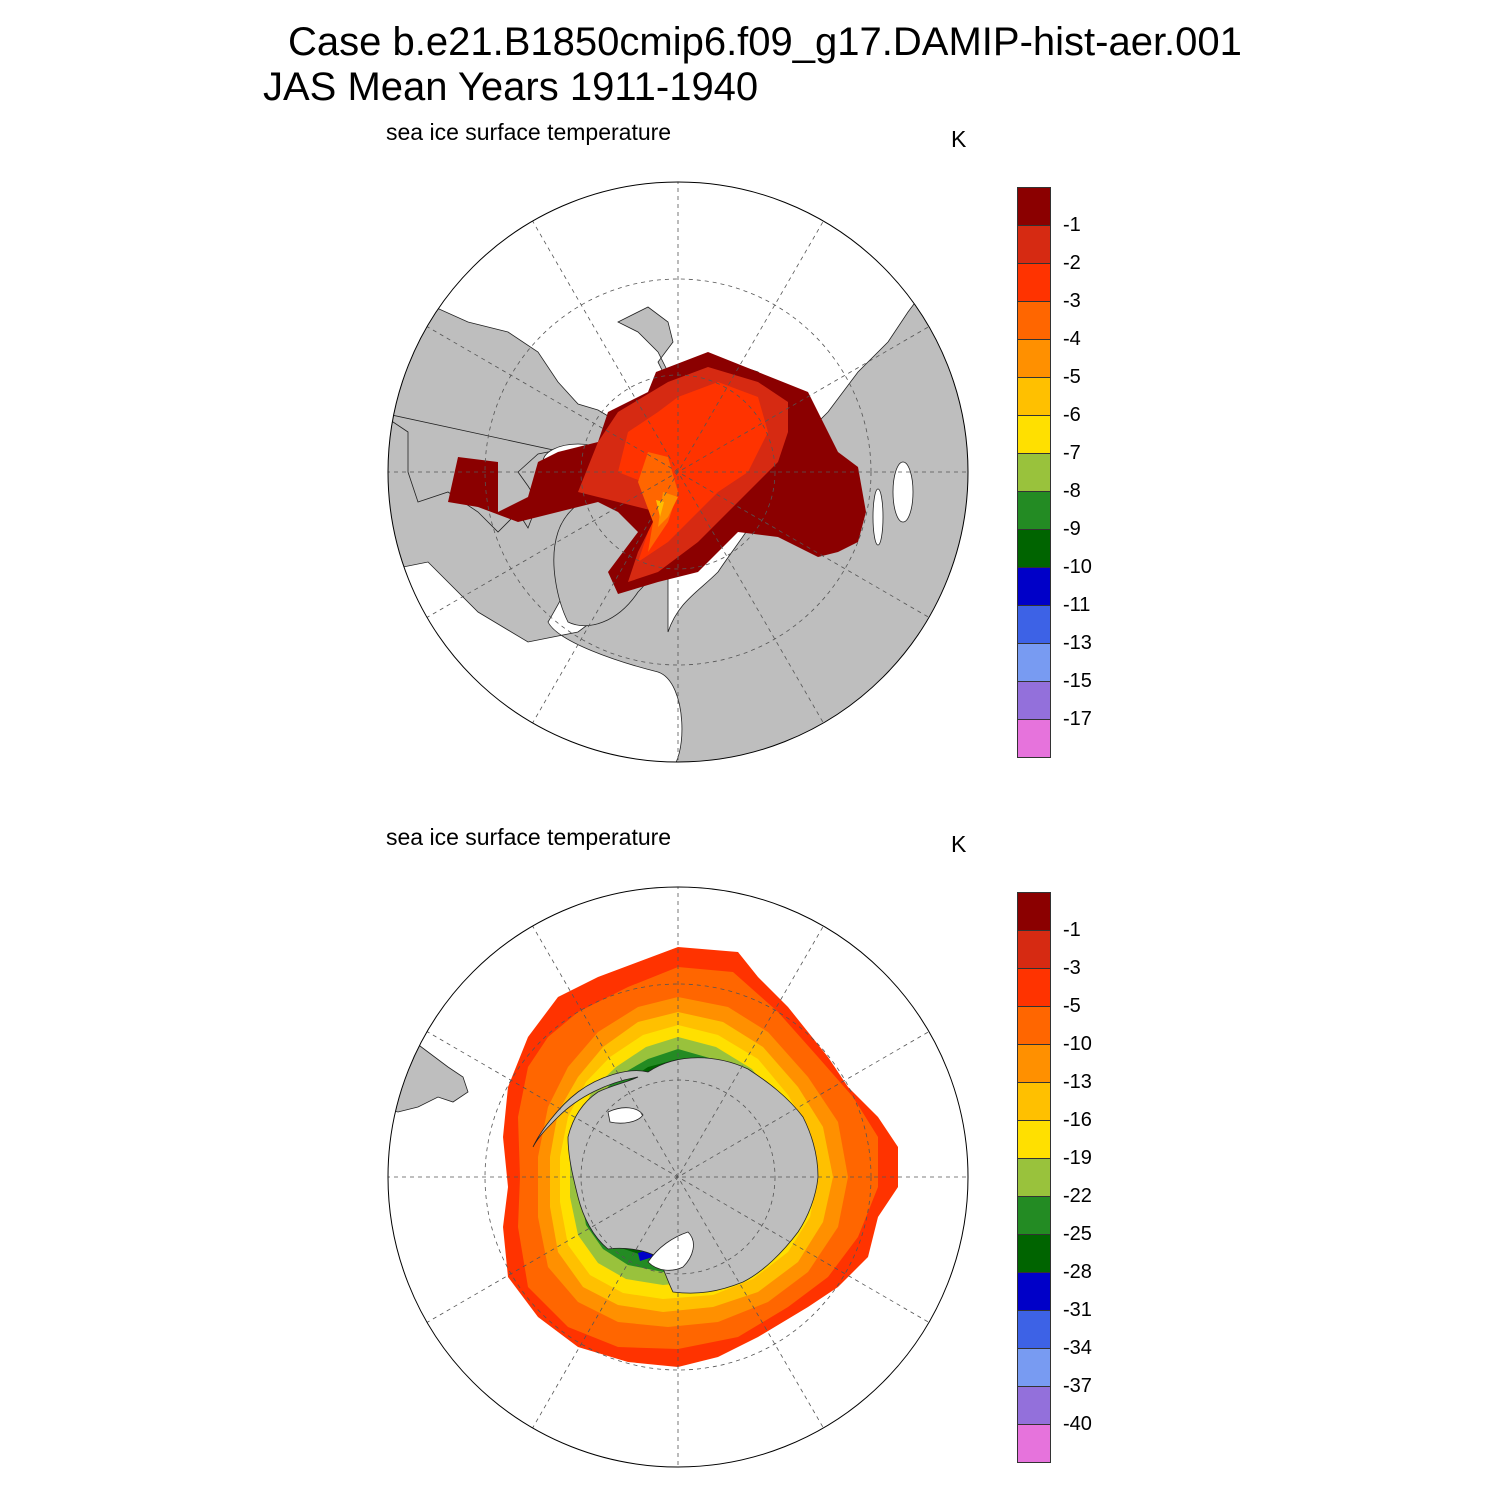 Image resolution: width=1500 pixels, height=1500 pixels. What do you see at coordinates (1077, 1234) in the screenshot?
I see `colorbar-tick-label: -25` at bounding box center [1077, 1234].